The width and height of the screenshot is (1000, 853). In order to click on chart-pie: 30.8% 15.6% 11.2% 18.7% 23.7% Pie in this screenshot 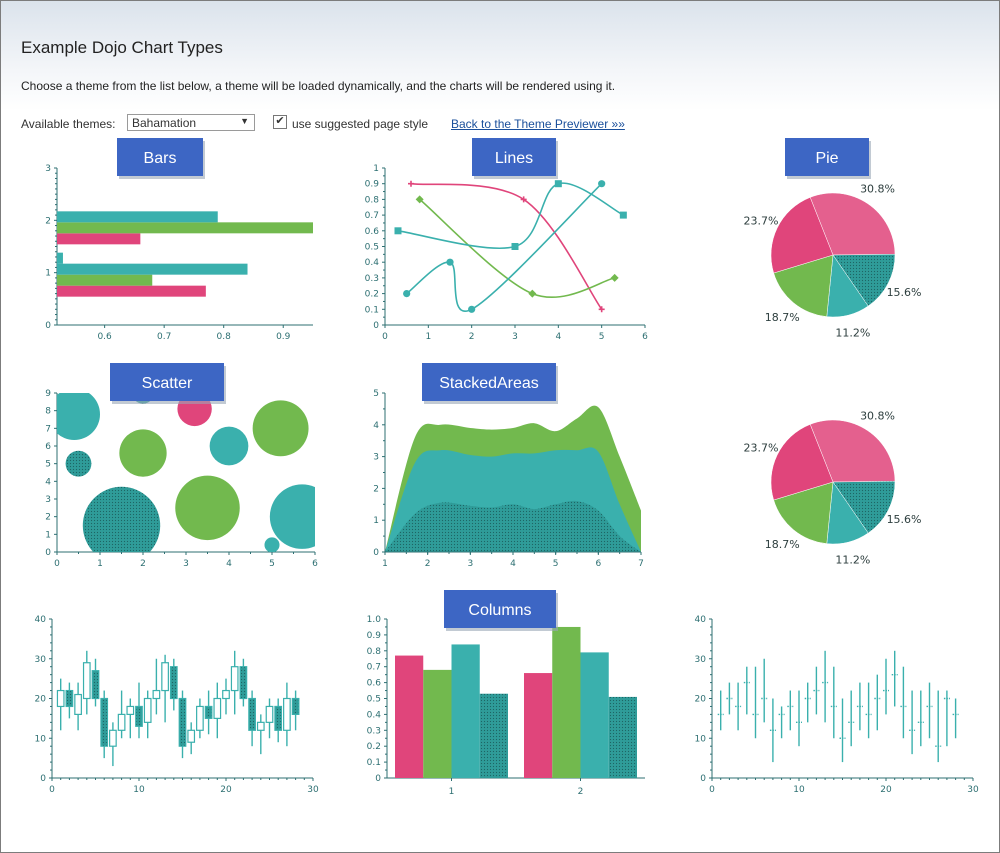, I will do `click(832, 238)`.